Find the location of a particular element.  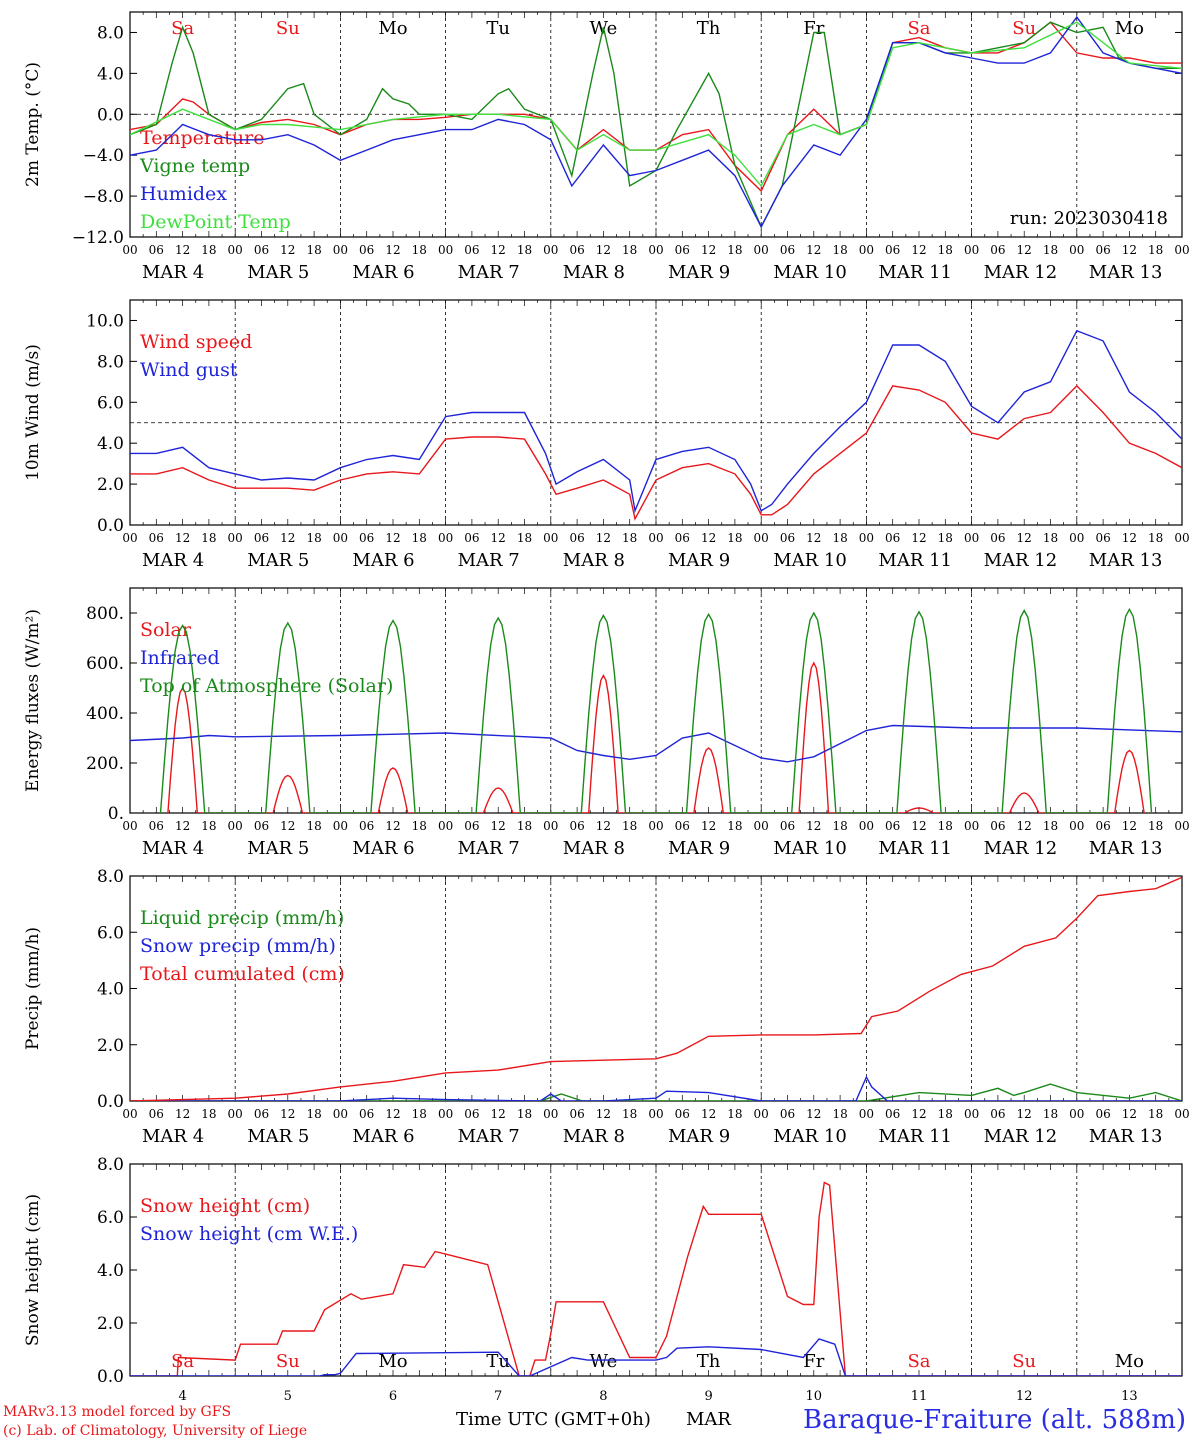

day-label: MAR 10 is located at coordinates (810, 272).